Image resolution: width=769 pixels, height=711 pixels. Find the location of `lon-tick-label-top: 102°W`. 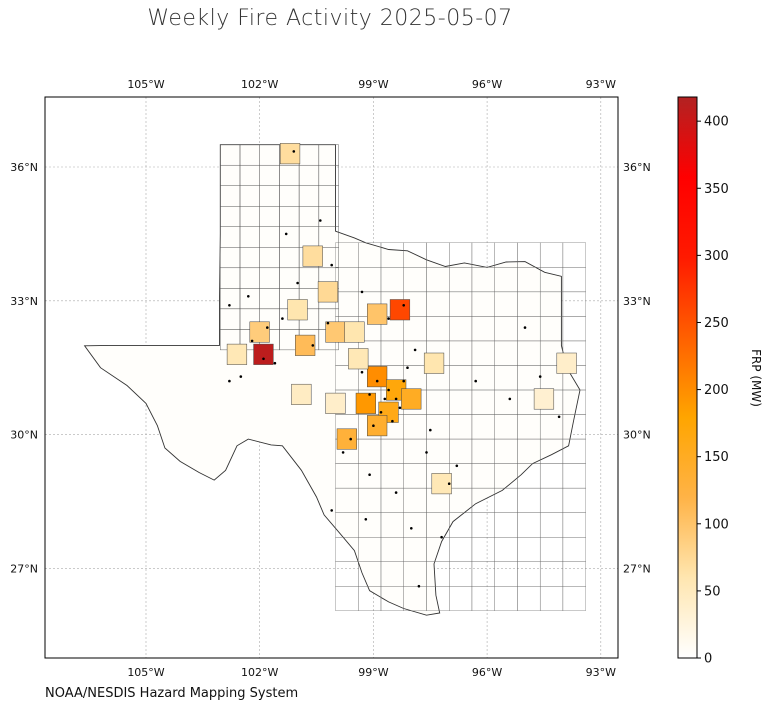

lon-tick-label-top: 102°W is located at coordinates (259, 84).